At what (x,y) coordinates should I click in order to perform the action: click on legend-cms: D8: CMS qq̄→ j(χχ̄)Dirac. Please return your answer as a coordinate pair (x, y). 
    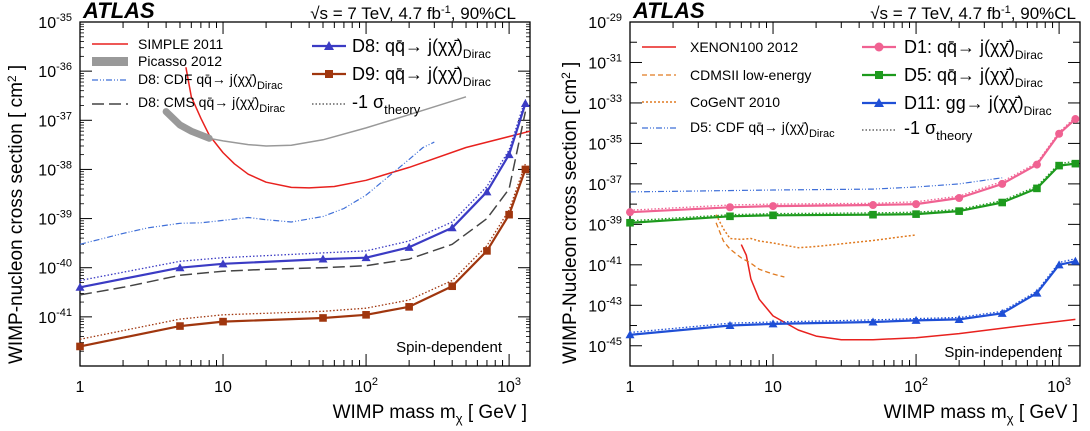
    Looking at the image, I should click on (211, 104).